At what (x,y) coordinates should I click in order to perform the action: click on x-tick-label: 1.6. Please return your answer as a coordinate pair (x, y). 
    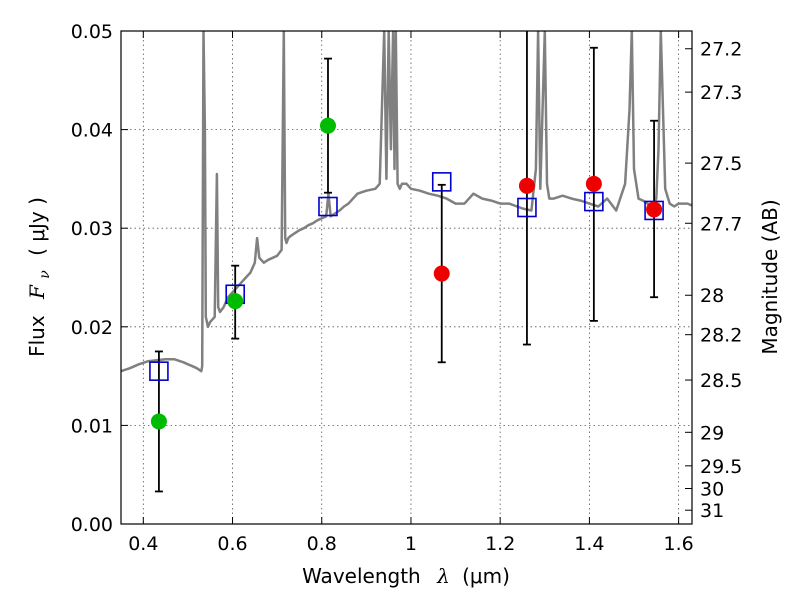
    Looking at the image, I should click on (679, 544).